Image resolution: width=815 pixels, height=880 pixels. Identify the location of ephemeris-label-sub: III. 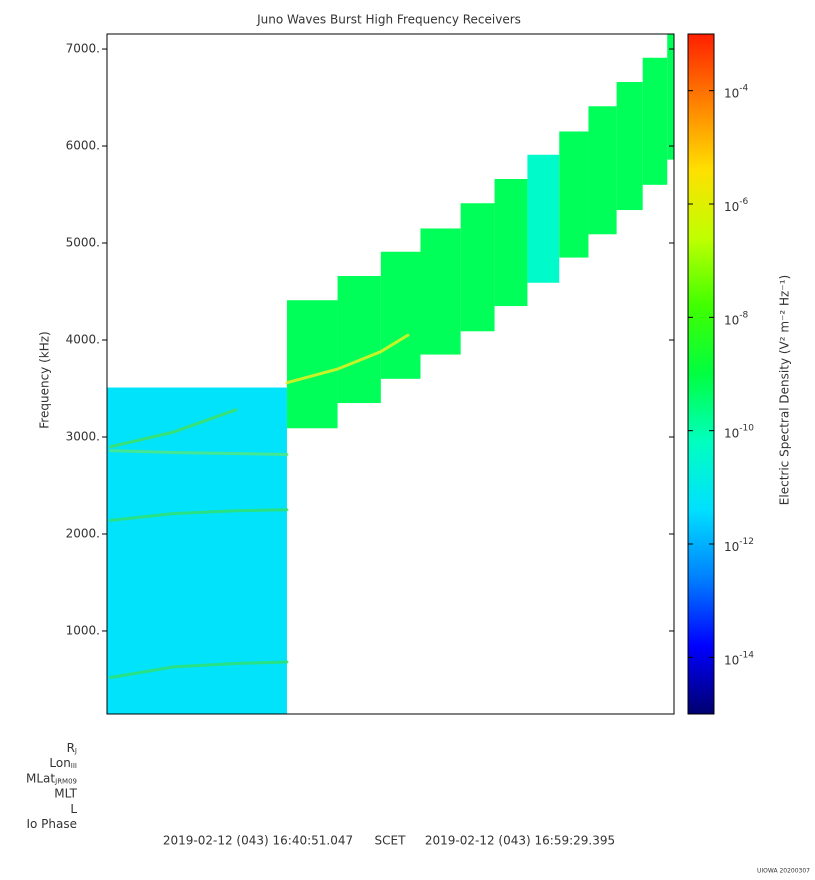
(74, 766).